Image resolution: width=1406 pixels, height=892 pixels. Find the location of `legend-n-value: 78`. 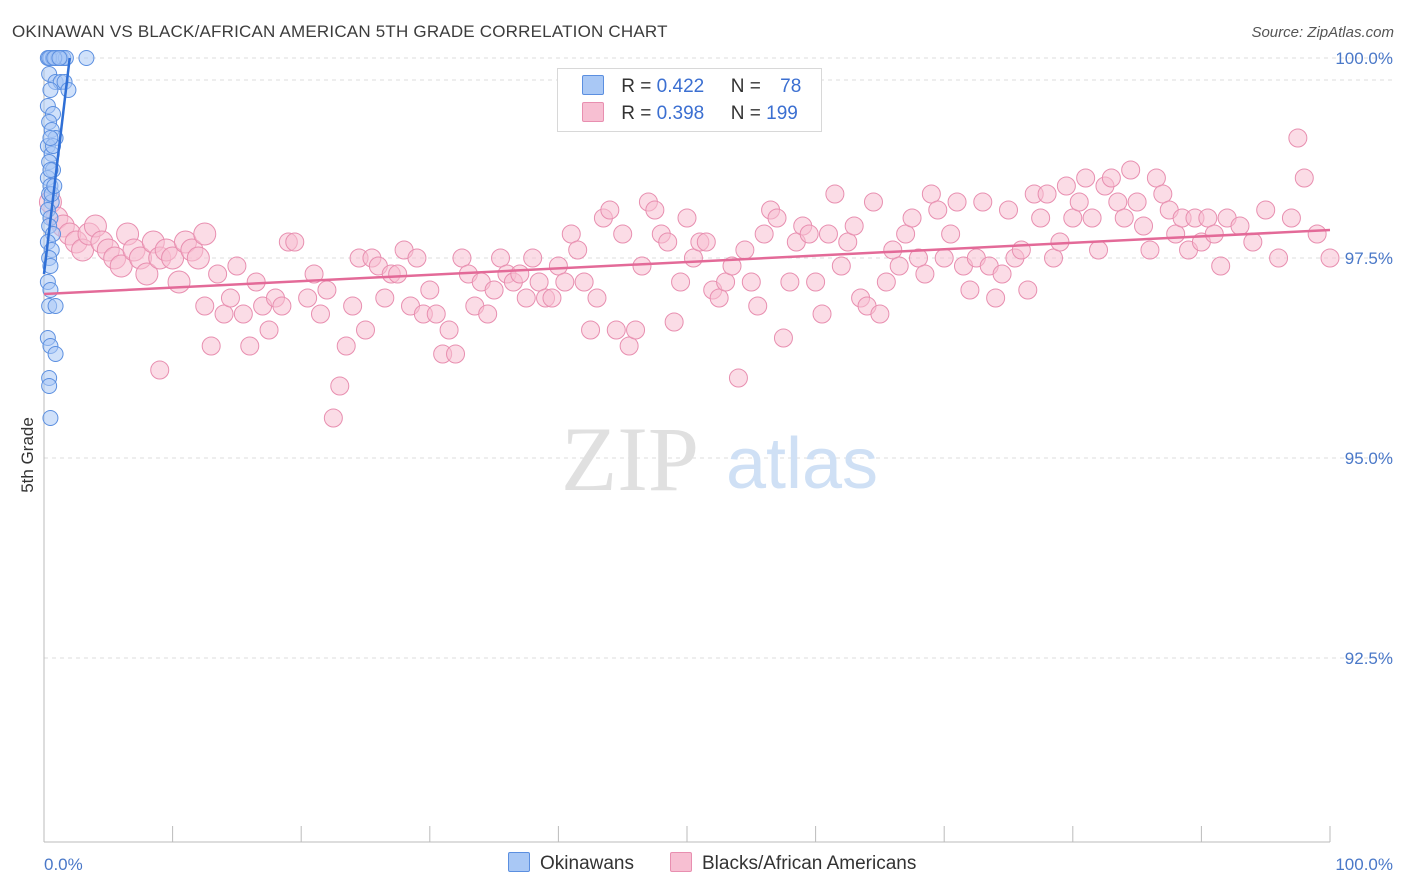

legend-n-value: 78 is located at coordinates (791, 86).